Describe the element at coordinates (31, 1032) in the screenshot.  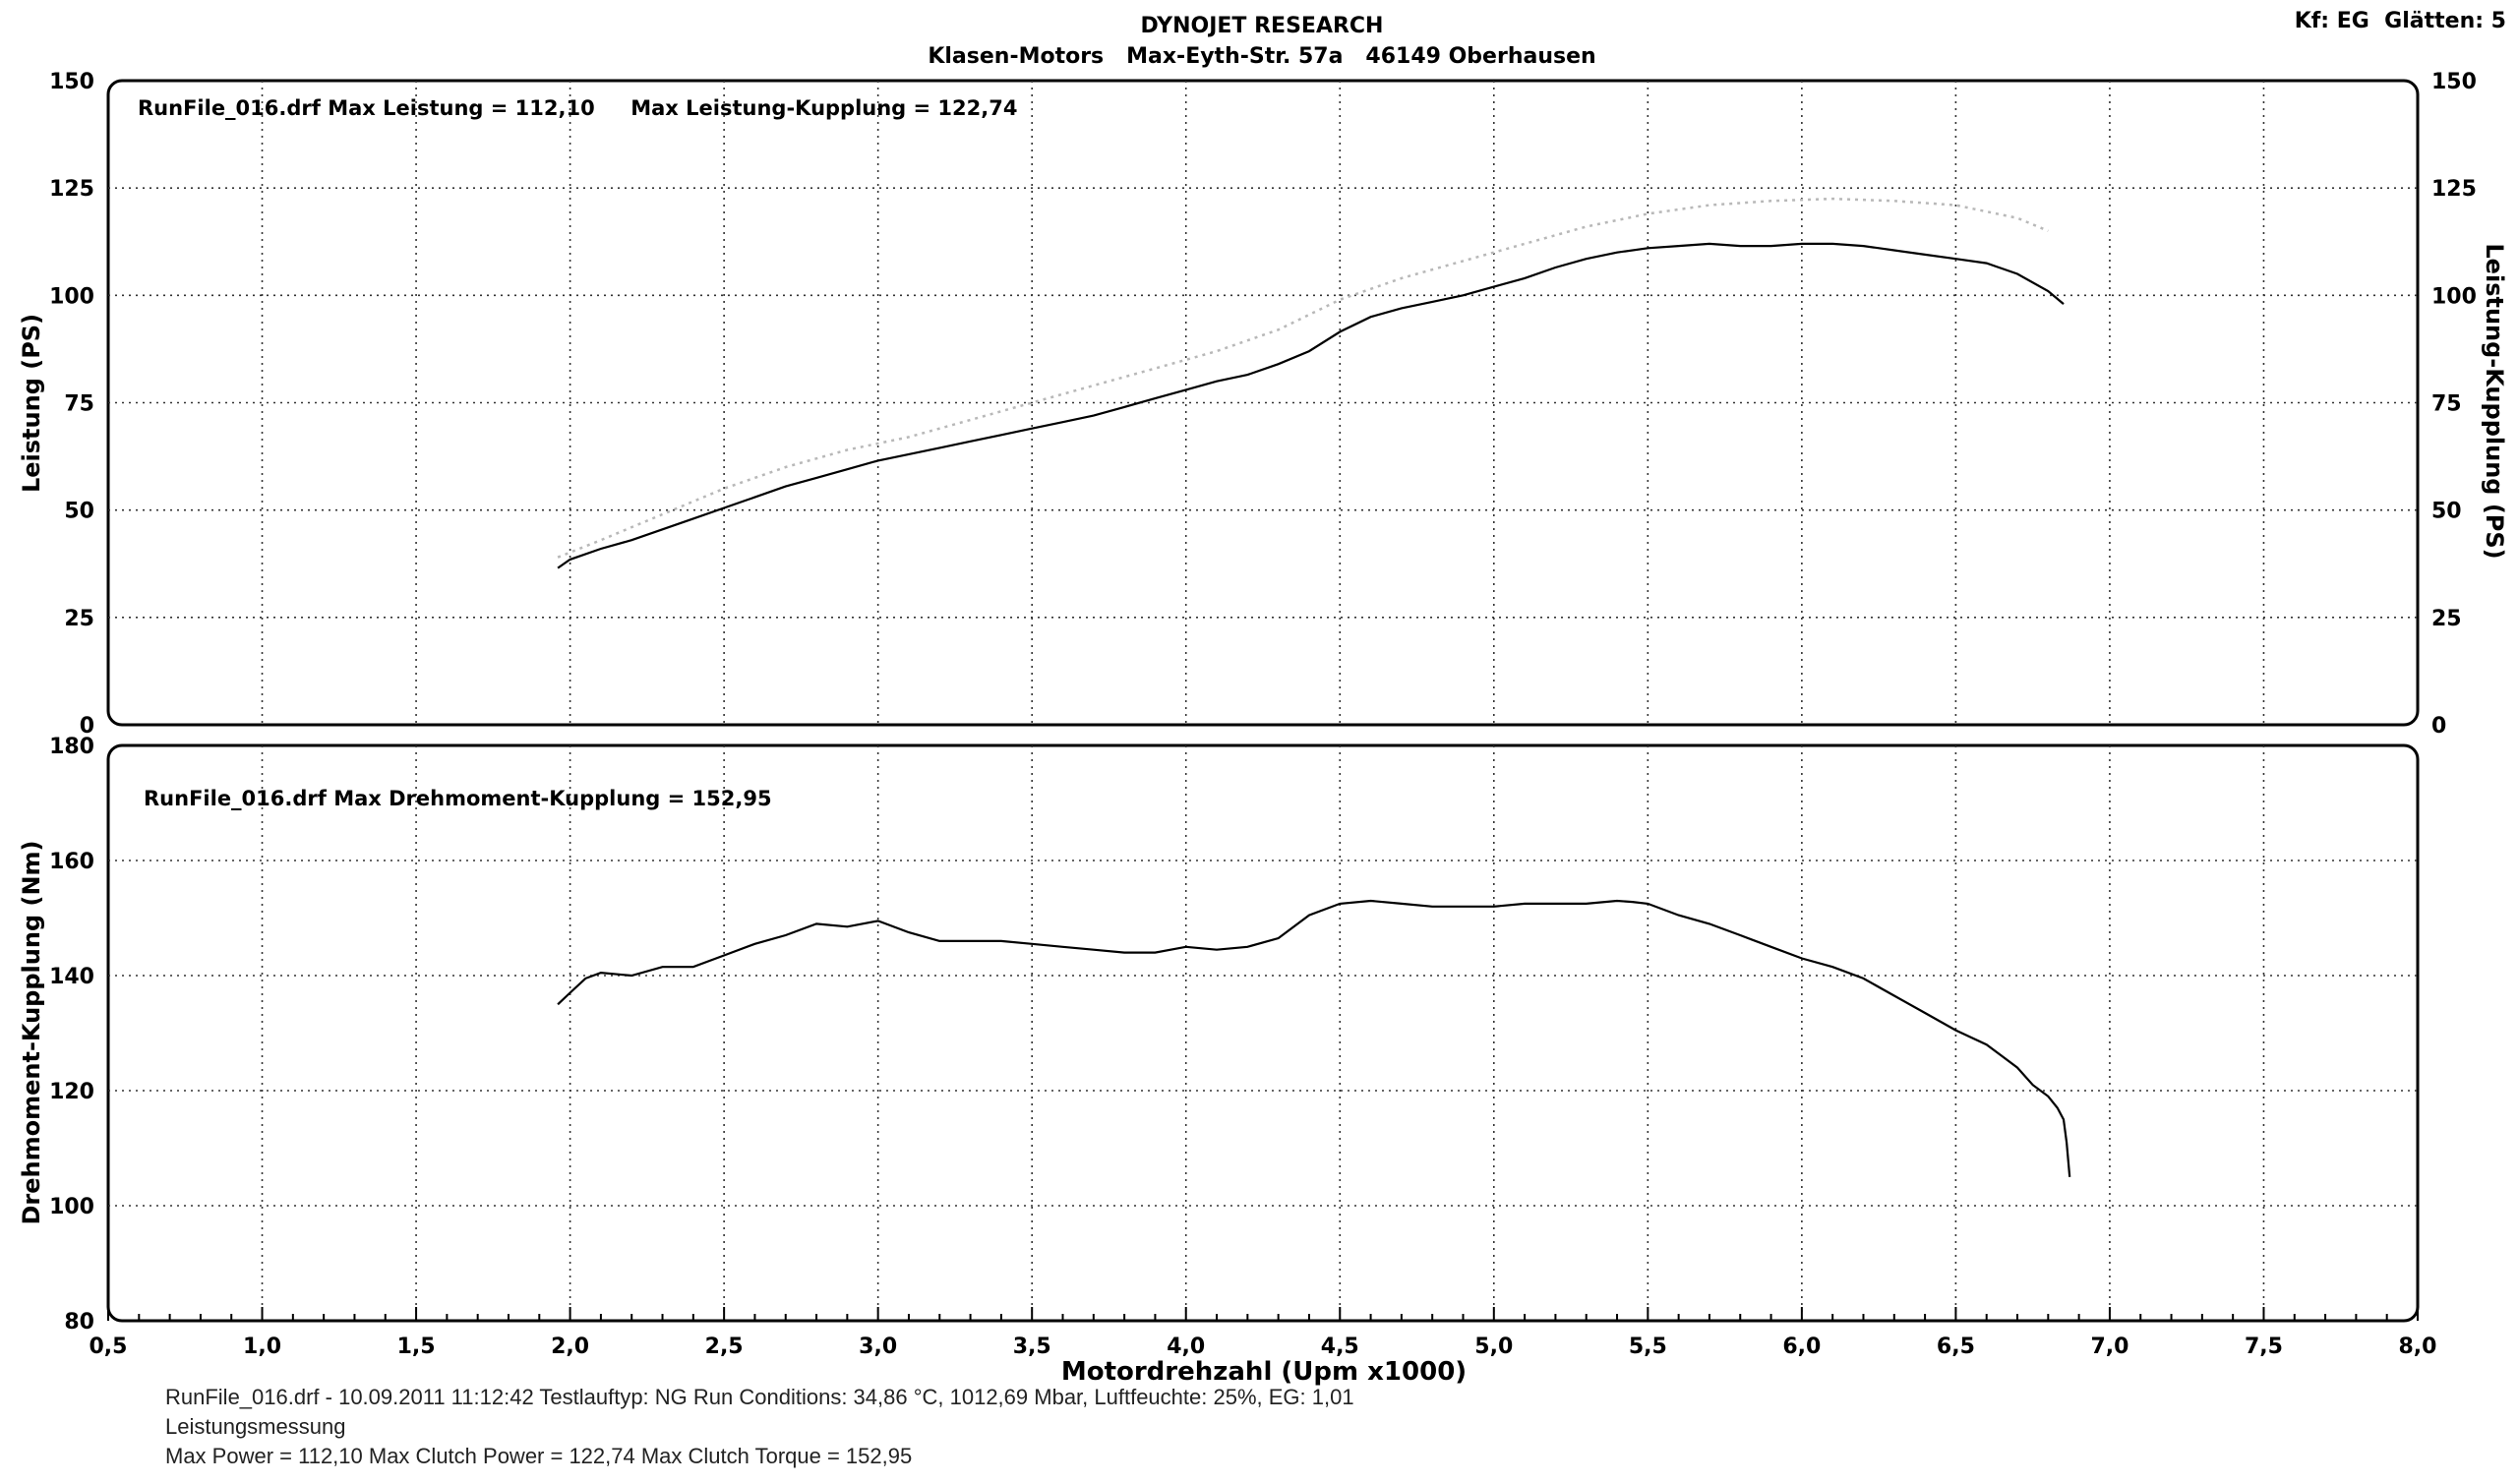
I see `bottom-y-axis-label: Drehmoment-Kupplung (Nm)` at that location.